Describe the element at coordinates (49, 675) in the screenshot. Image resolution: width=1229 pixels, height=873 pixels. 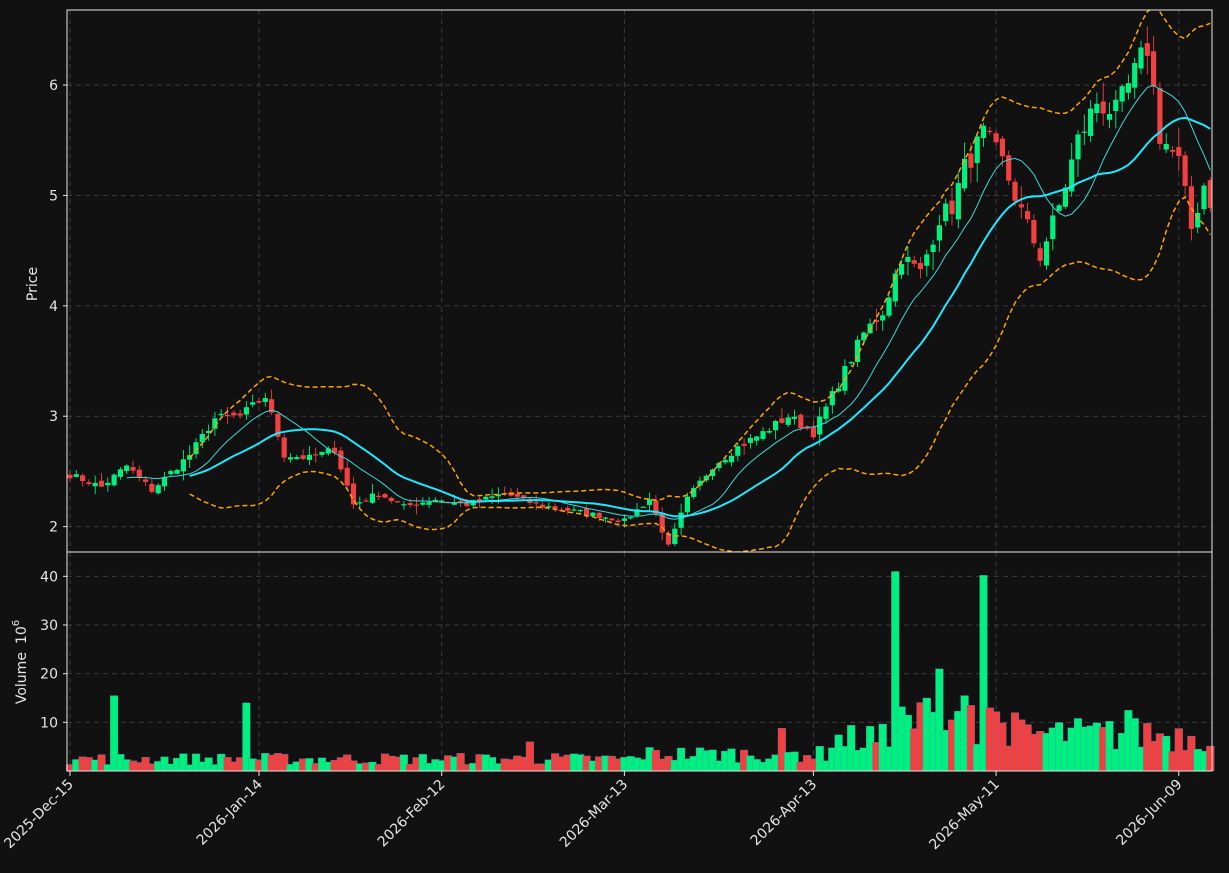
I see `volume-tick-label: 20` at that location.